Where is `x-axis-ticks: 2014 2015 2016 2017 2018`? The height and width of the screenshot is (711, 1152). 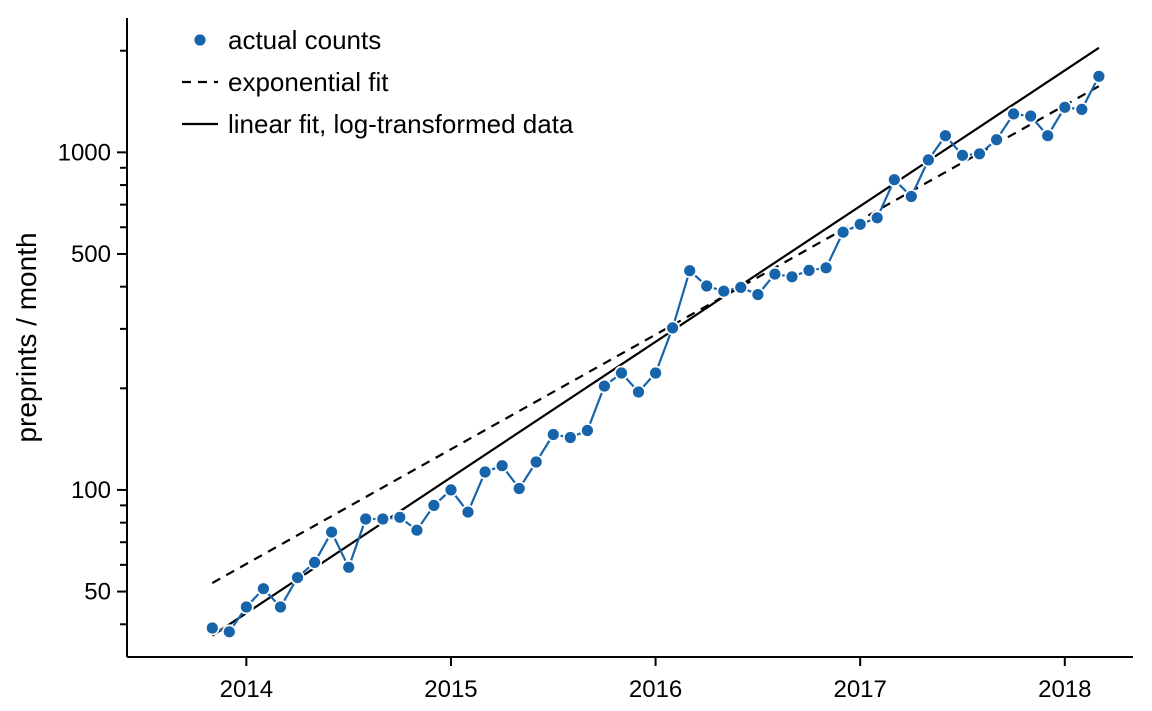 x-axis-ticks: 2014 2015 2016 2017 2018 is located at coordinates (655, 680).